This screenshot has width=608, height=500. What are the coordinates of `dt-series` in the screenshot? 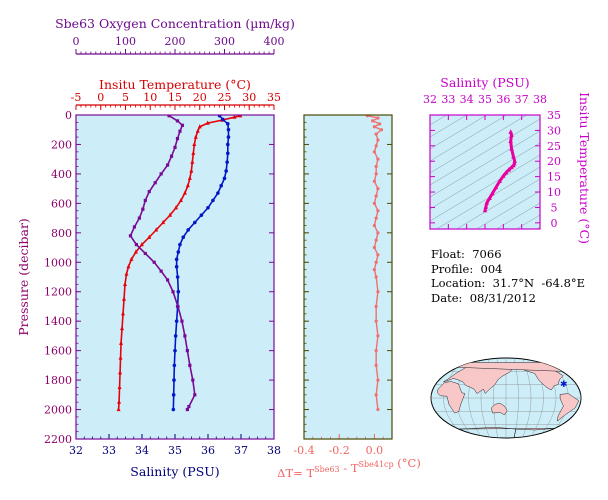 It's located at (374, 263).